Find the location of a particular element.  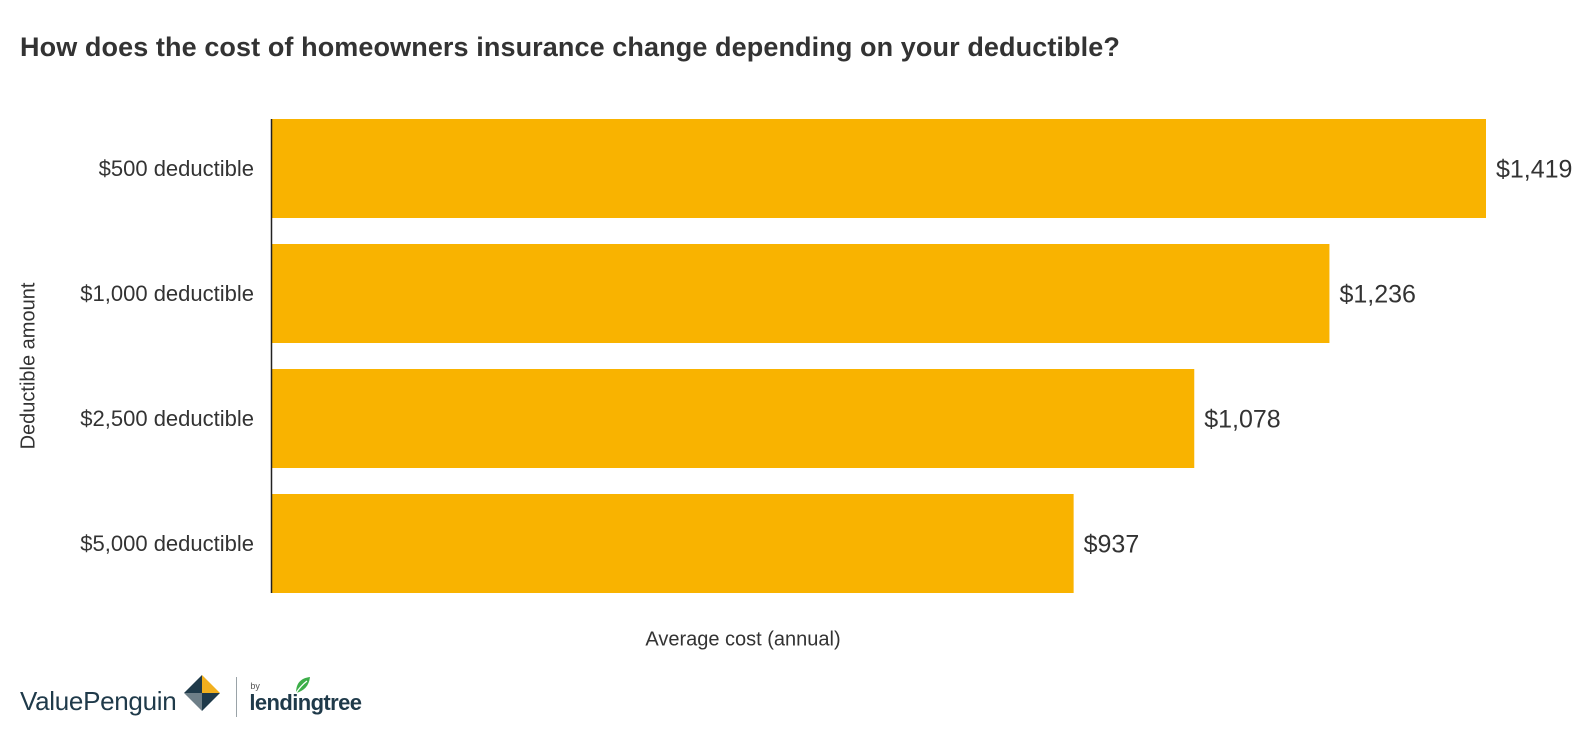

category-tick-label: $500 deductible is located at coordinates (176, 168).